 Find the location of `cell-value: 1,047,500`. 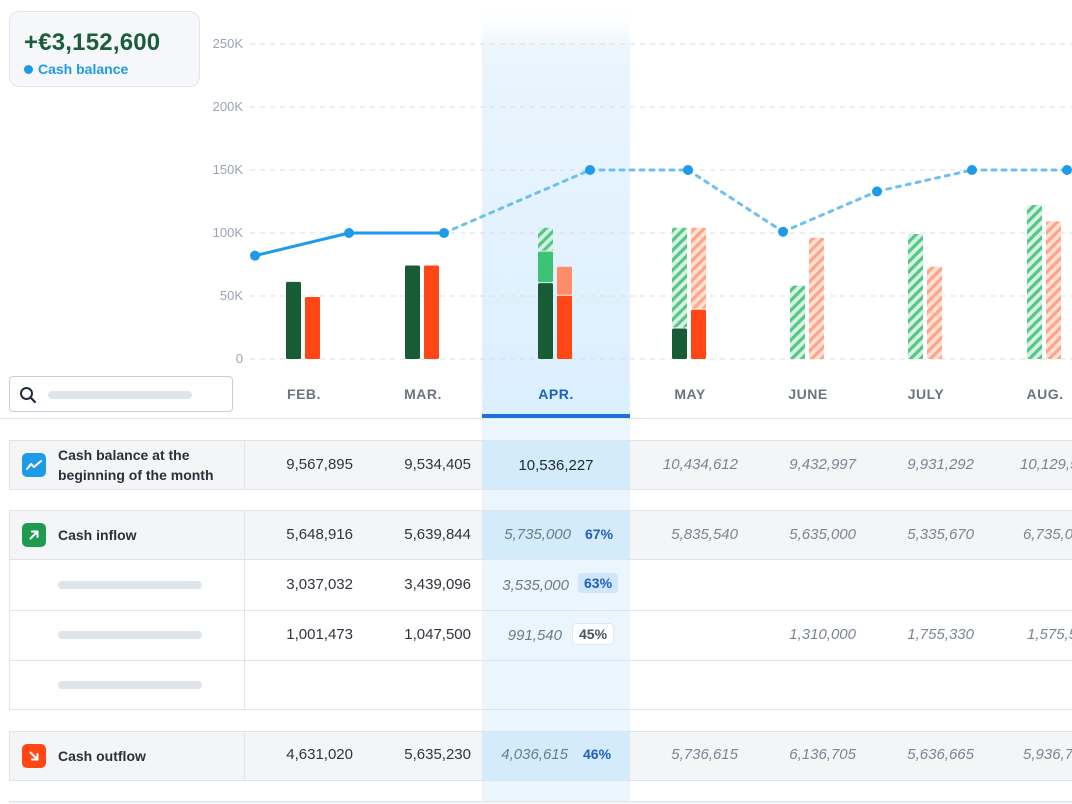

cell-value: 1,047,500 is located at coordinates (437, 634).